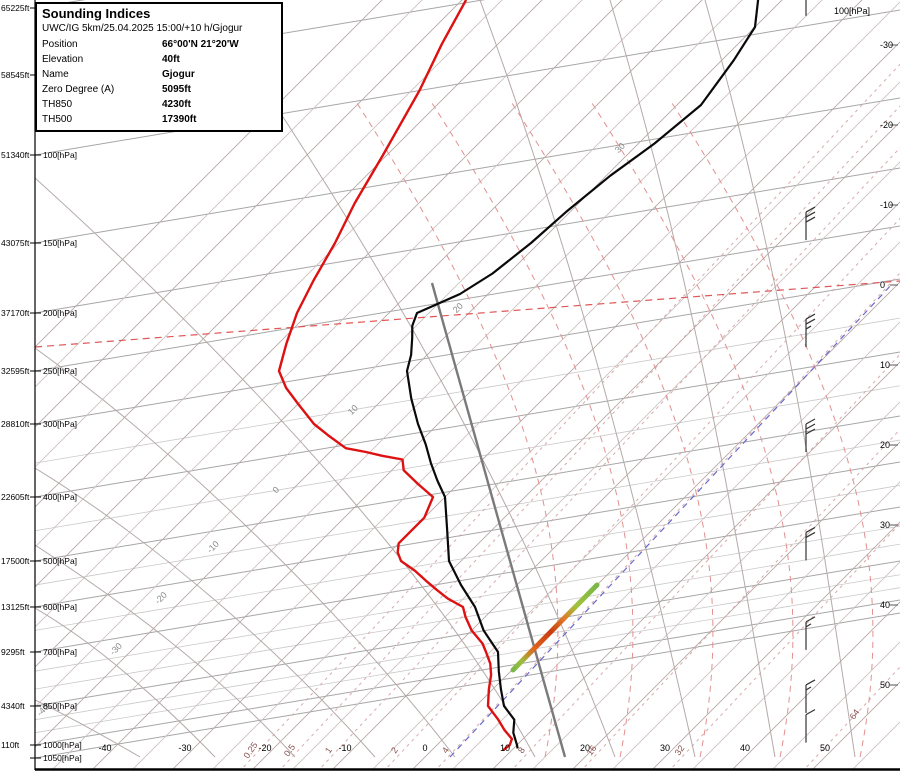  What do you see at coordinates (159, 59) in the screenshot?
I see `indices-row-elevation: Elevation 40ft` at bounding box center [159, 59].